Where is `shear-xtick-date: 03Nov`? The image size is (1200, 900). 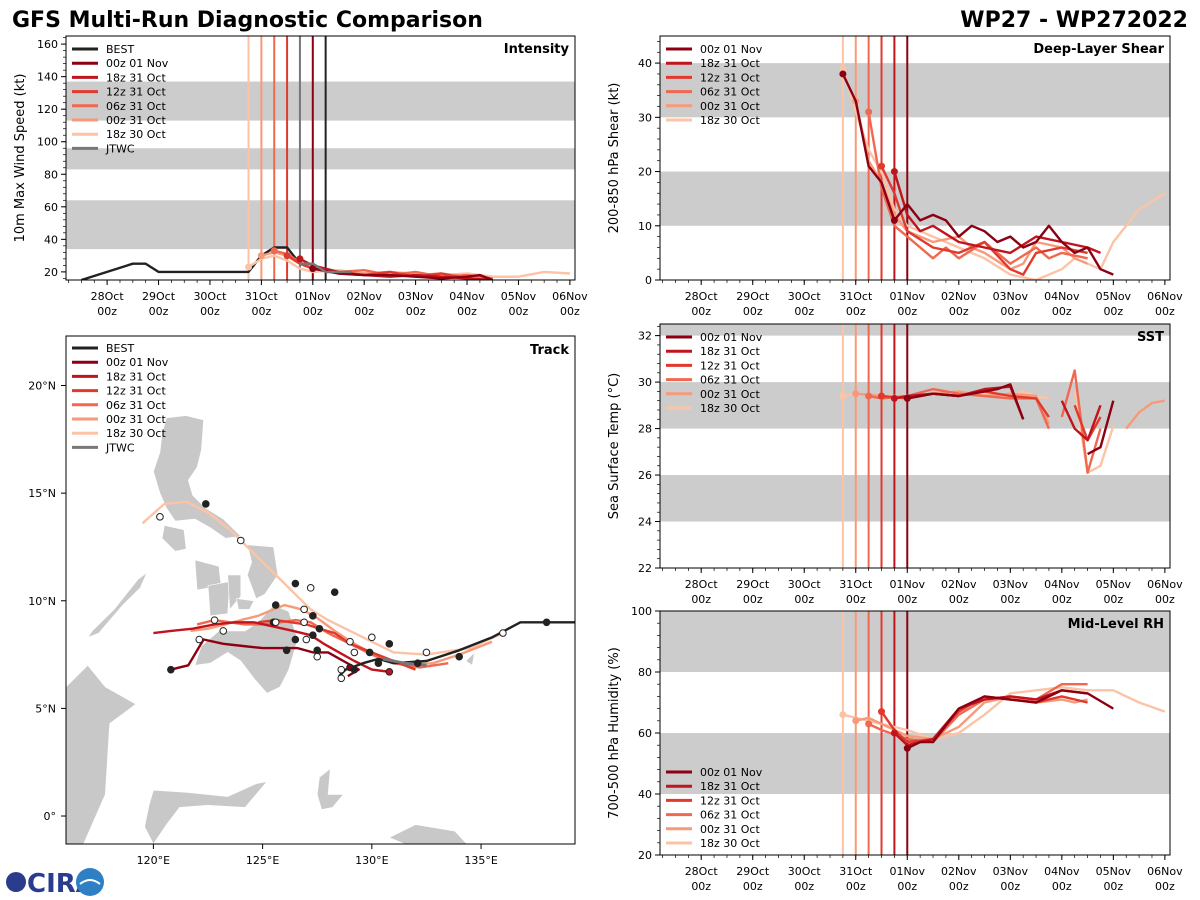 shear-xtick-date: 03Nov is located at coordinates (1011, 296).